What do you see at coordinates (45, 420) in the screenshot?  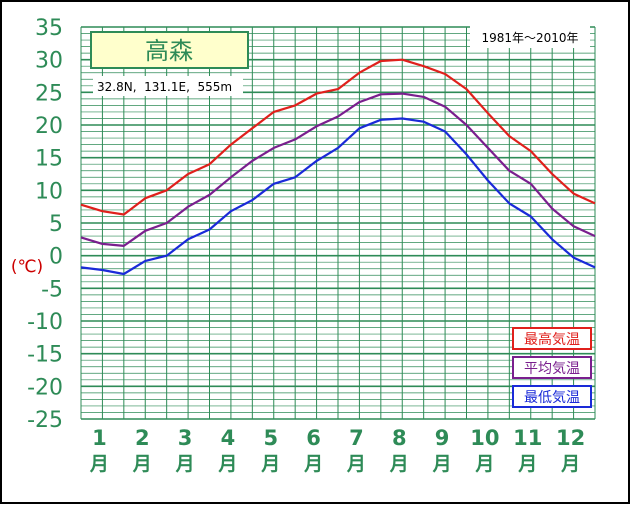 I see `y-tick-label: -25` at bounding box center [45, 420].